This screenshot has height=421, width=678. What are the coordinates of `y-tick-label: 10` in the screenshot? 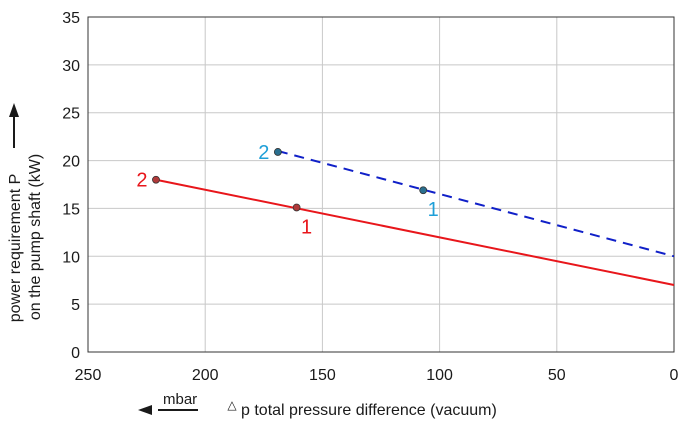 It's located at (71, 257).